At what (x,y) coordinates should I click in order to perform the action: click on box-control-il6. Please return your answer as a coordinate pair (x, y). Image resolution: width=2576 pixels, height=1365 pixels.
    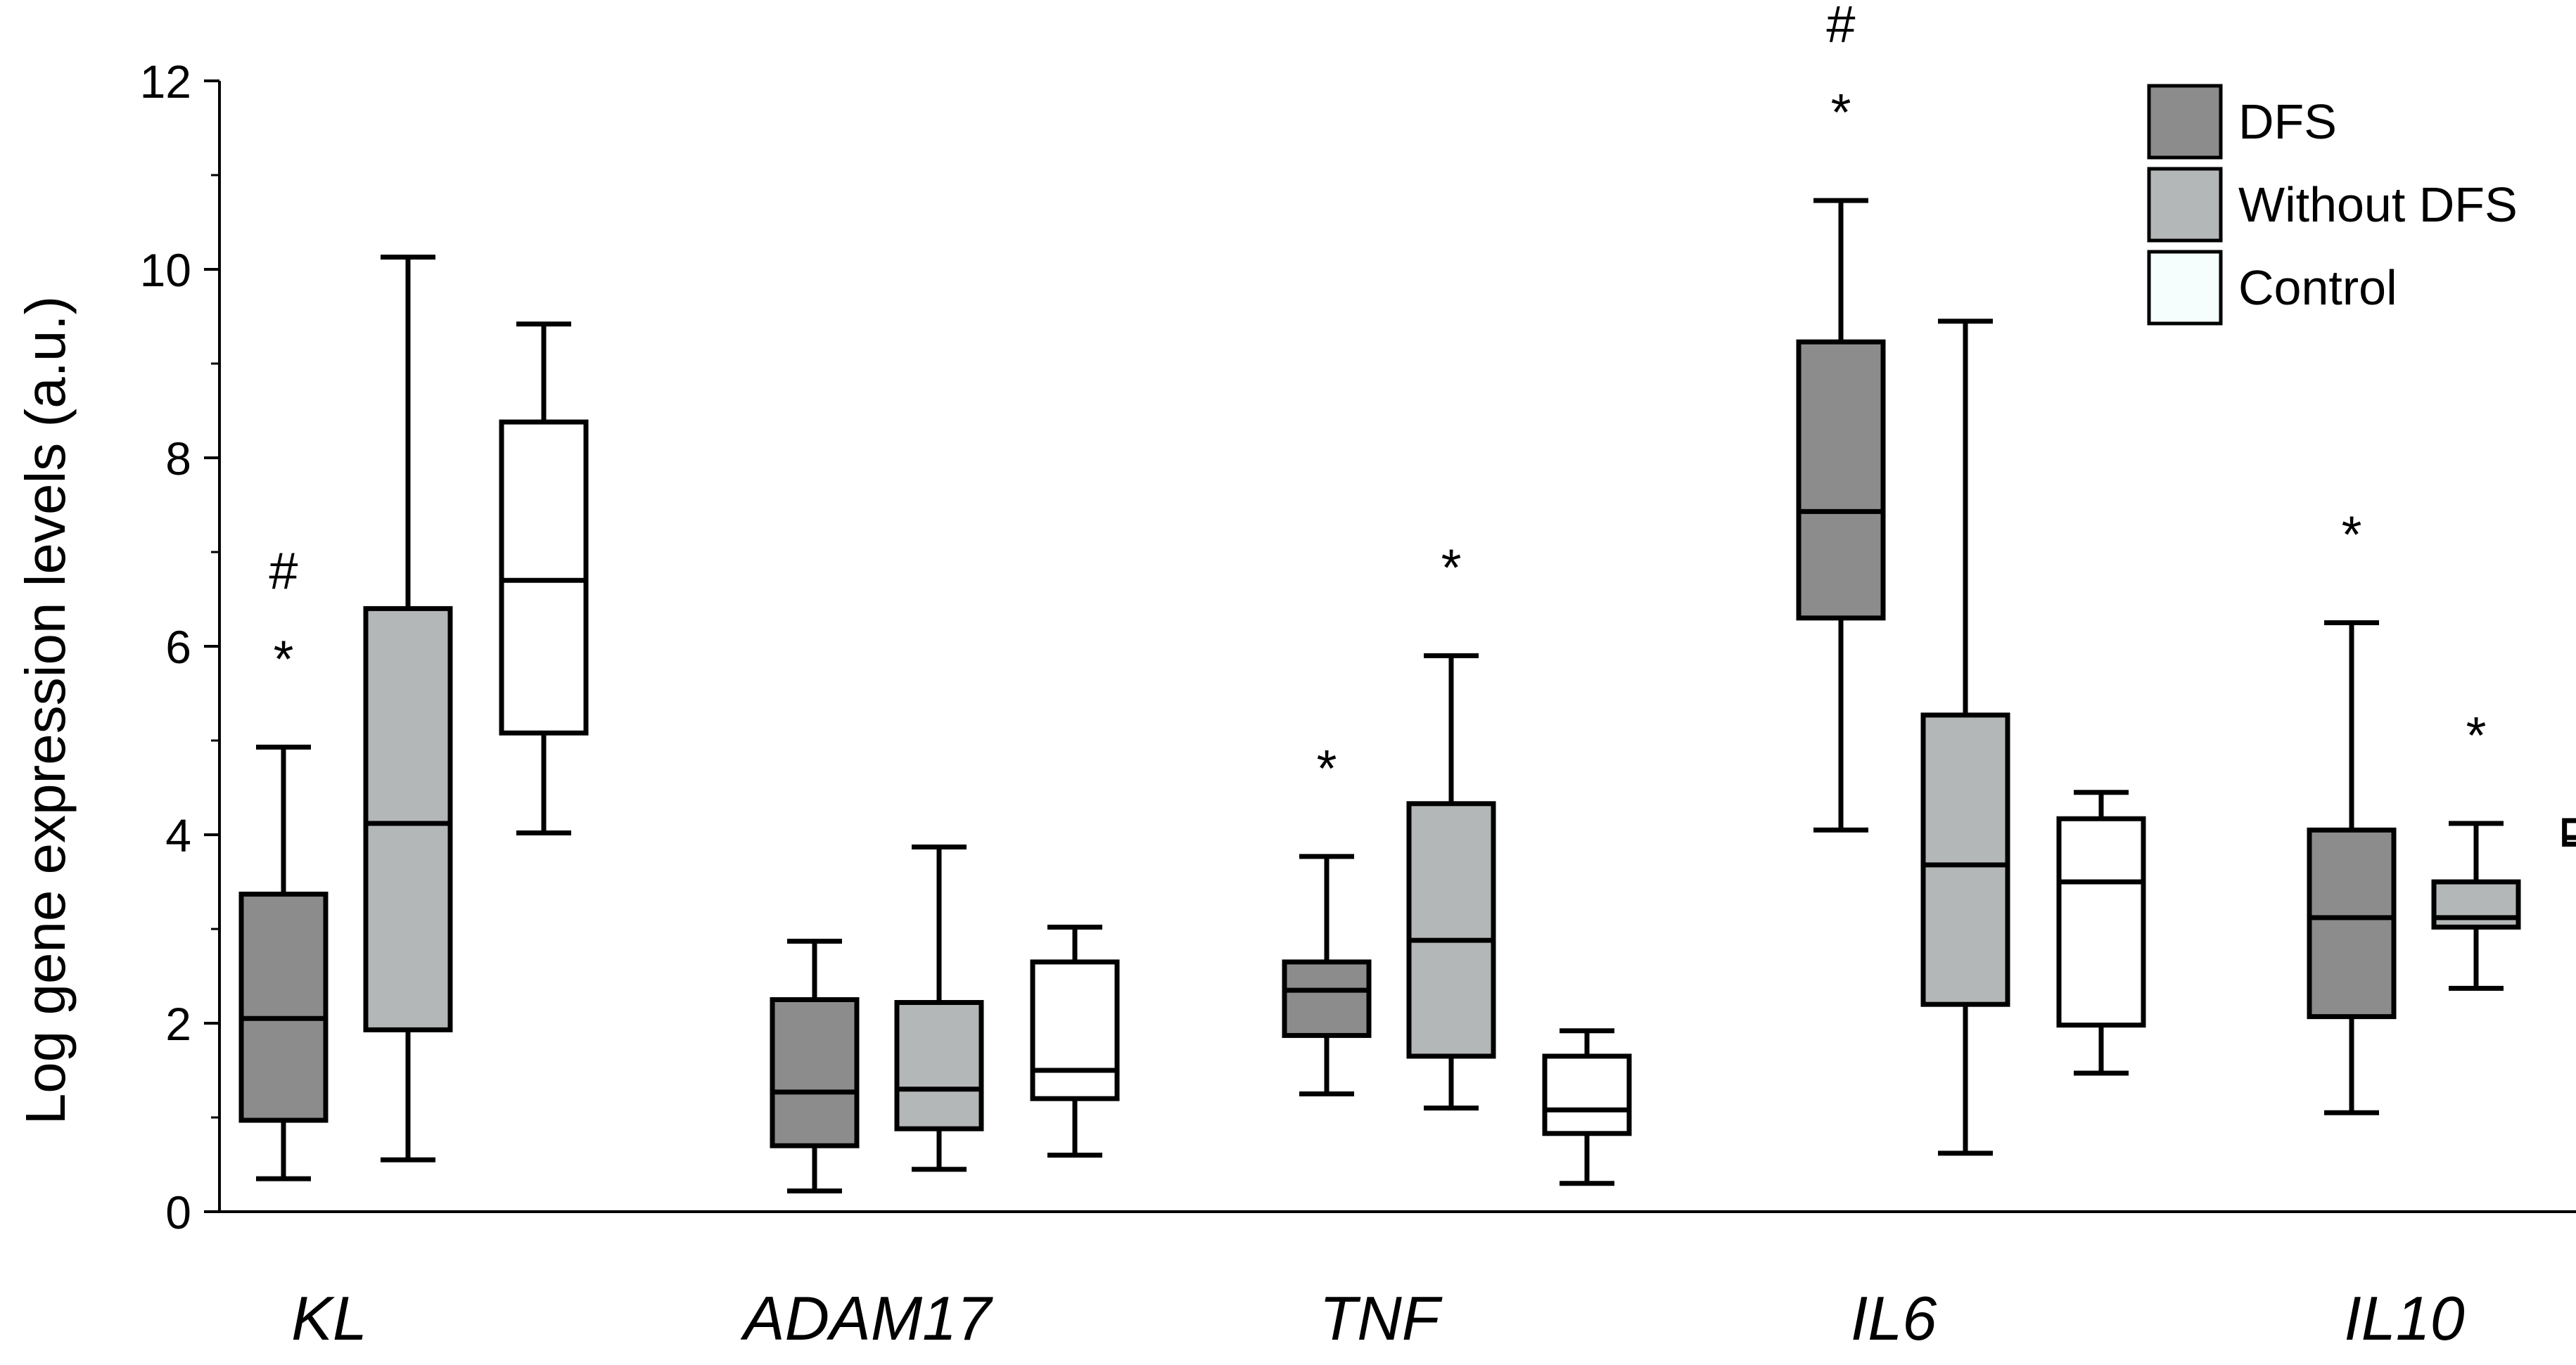
    Looking at the image, I should click on (2101, 933).